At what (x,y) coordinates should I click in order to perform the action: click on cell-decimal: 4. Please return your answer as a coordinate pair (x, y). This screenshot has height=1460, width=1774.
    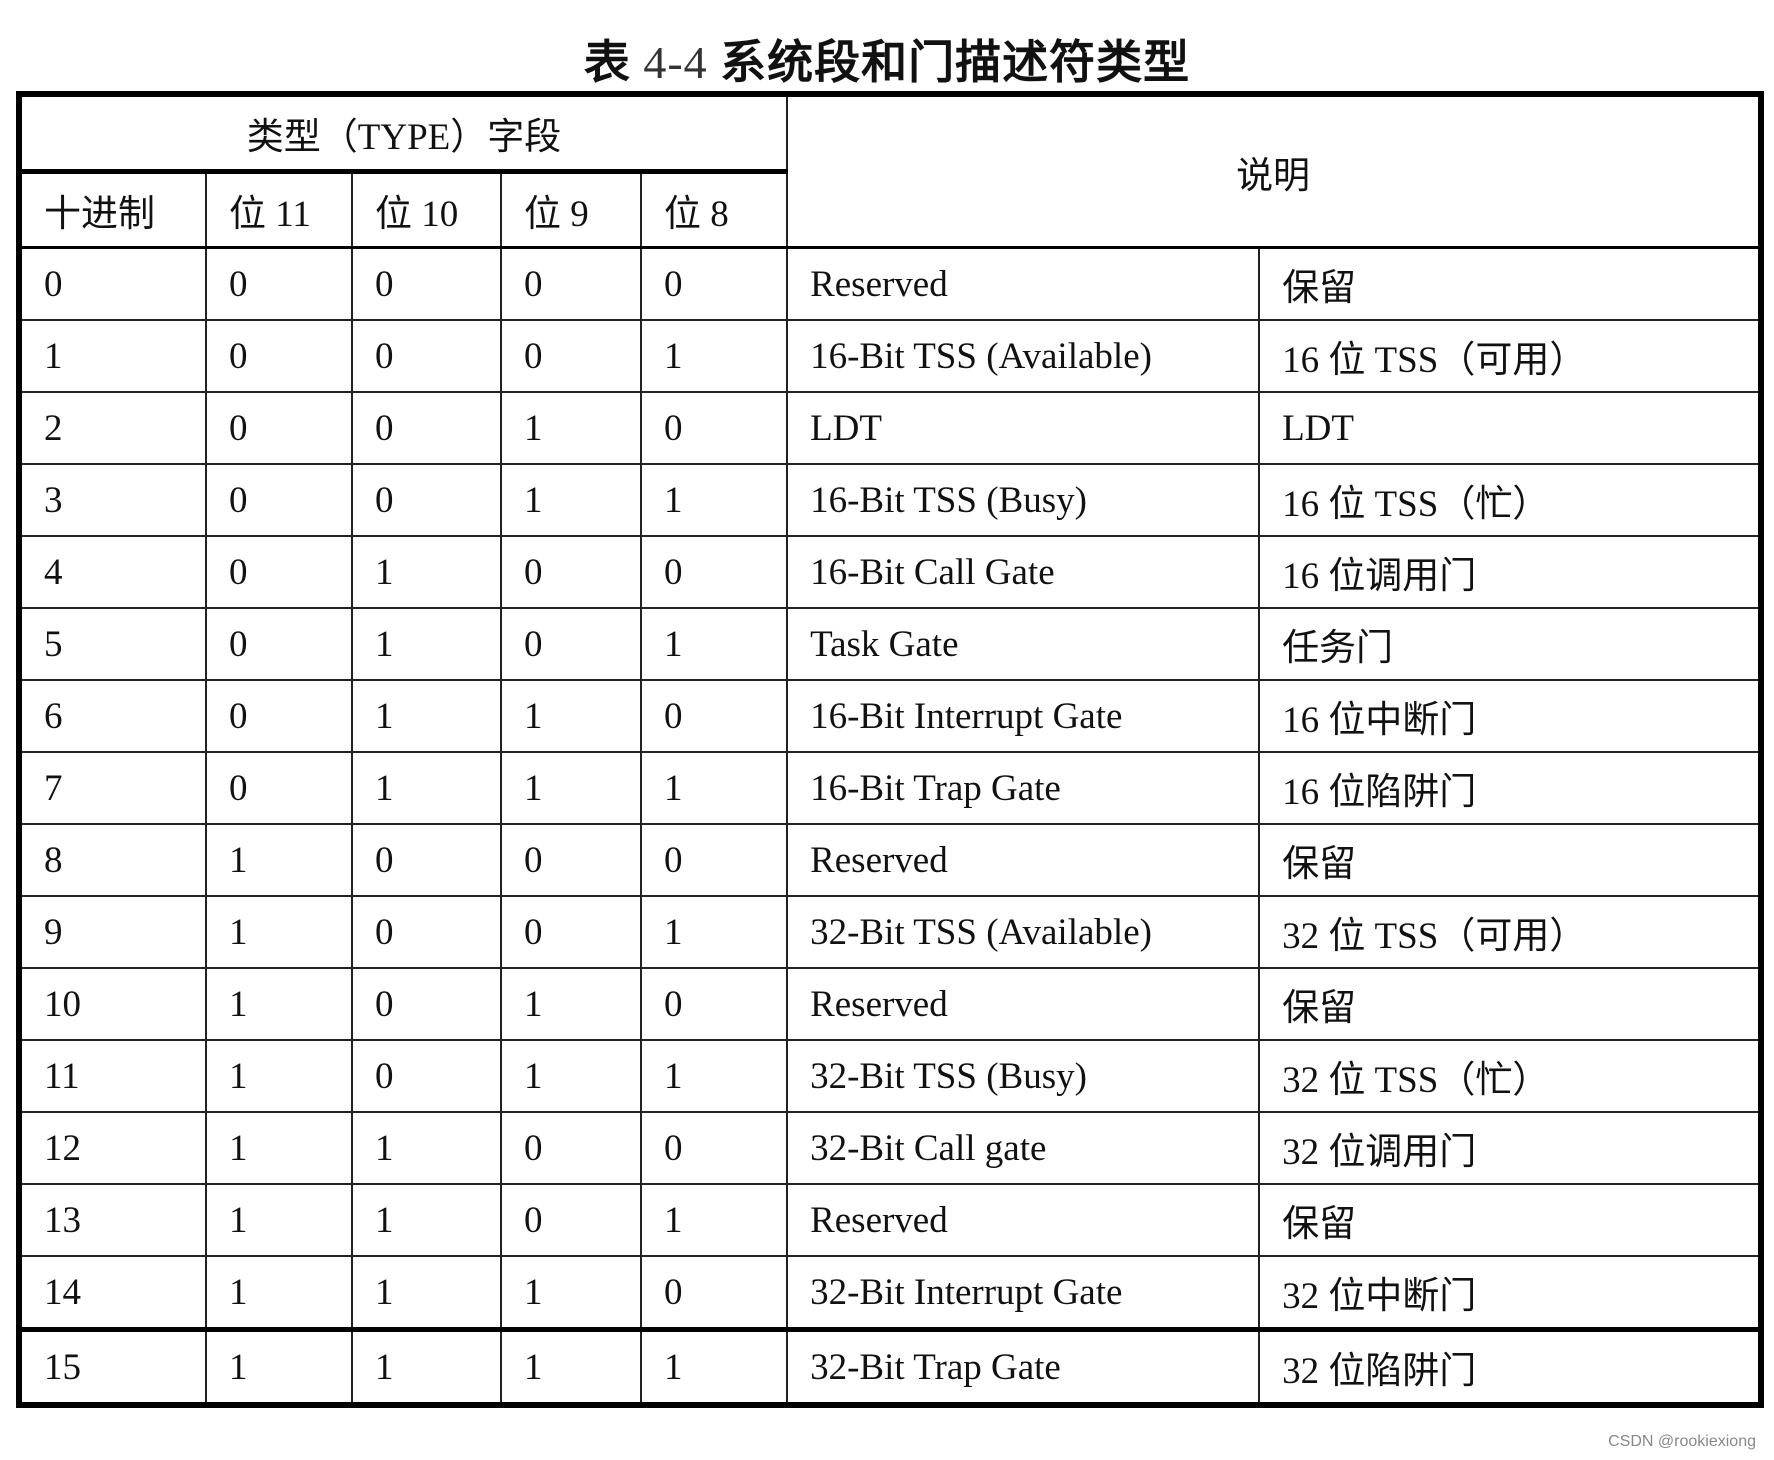
    Looking at the image, I should click on (112, 572).